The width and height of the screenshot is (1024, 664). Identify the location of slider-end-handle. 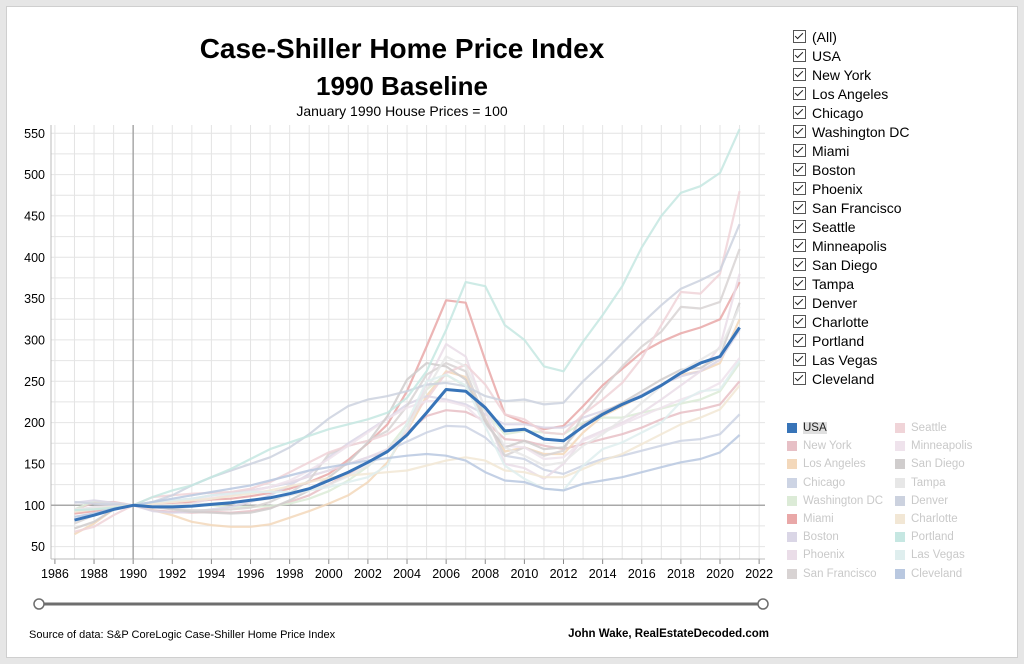
(763, 604).